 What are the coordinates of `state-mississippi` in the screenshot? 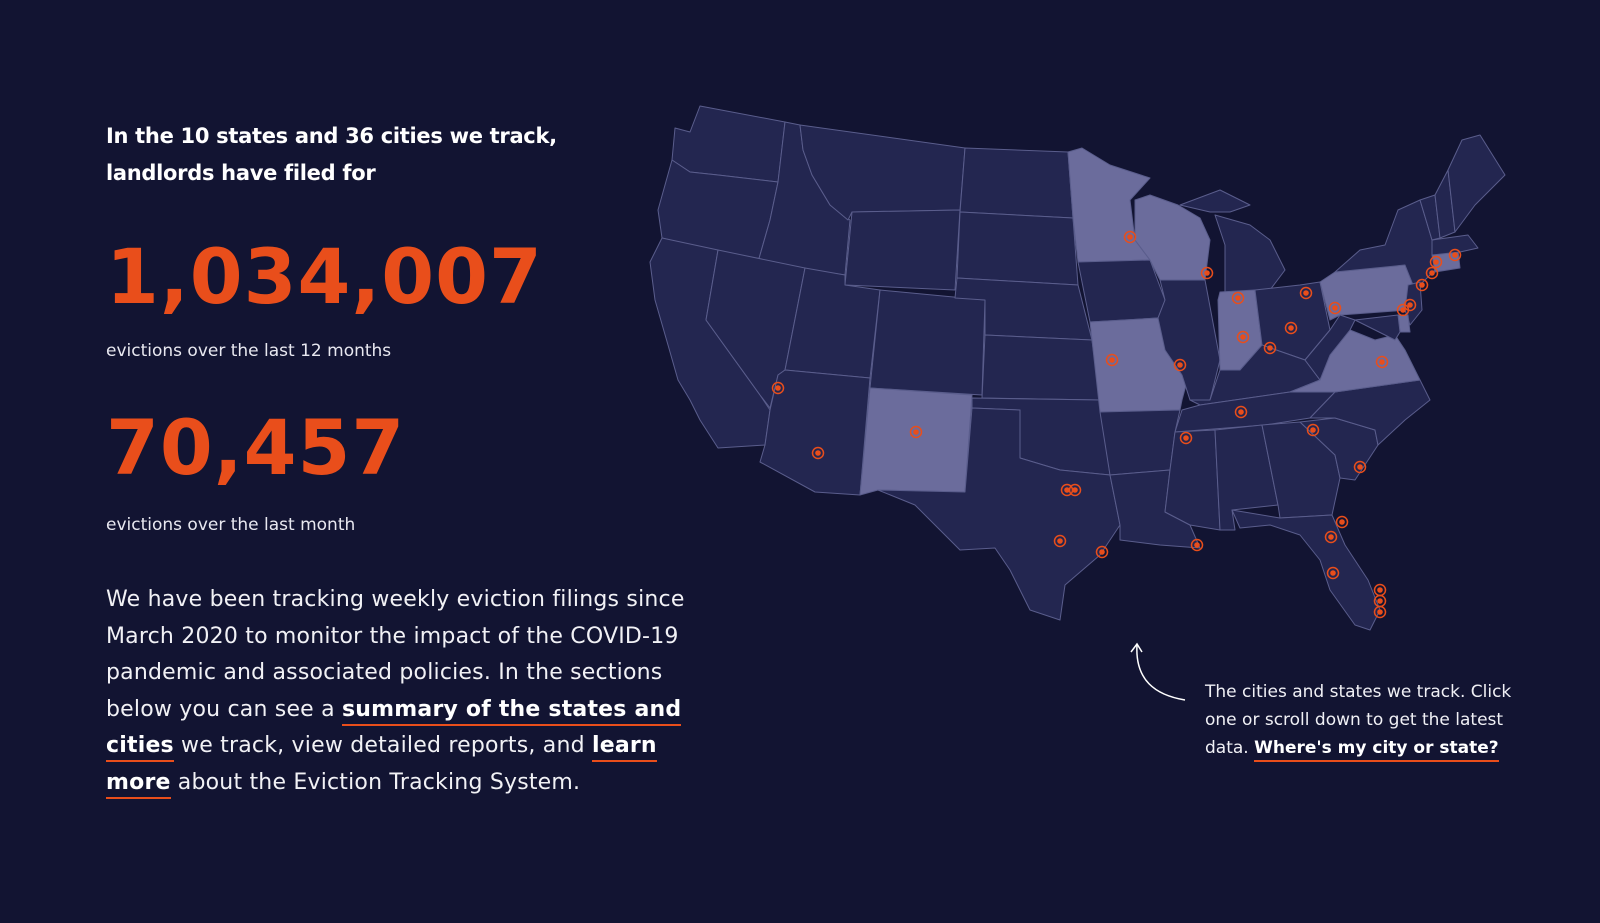 It's located at (1192, 480).